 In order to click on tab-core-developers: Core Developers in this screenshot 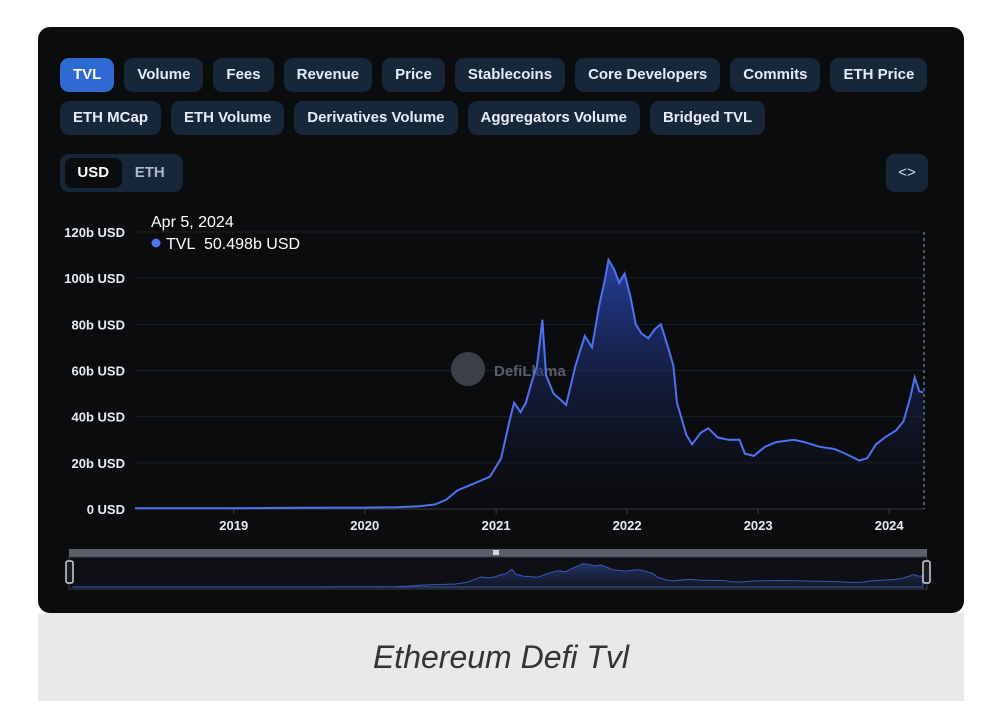, I will do `click(648, 75)`.